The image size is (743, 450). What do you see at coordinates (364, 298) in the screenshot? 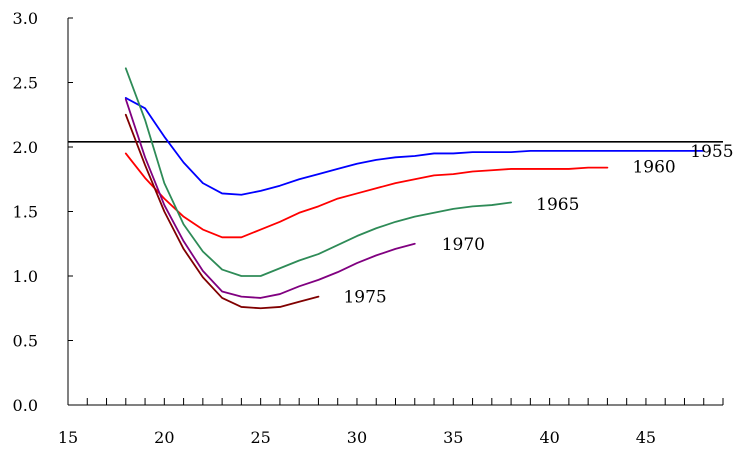
I see `series-label-1975: 1975` at bounding box center [364, 298].